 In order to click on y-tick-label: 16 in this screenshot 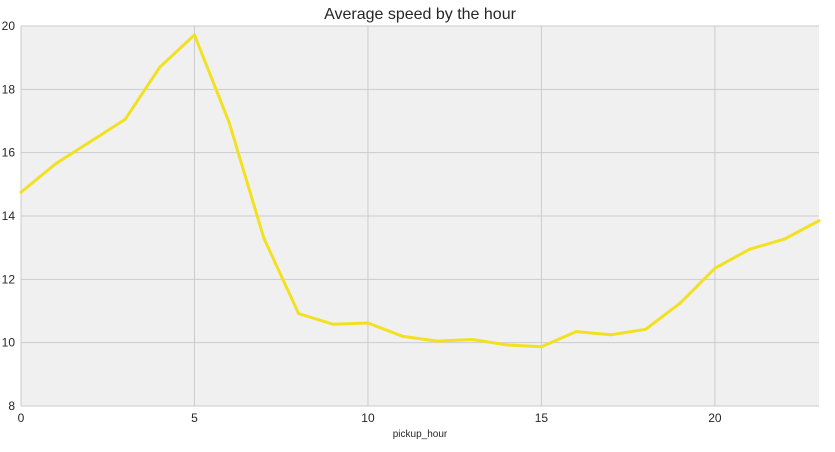, I will do `click(9, 153)`.